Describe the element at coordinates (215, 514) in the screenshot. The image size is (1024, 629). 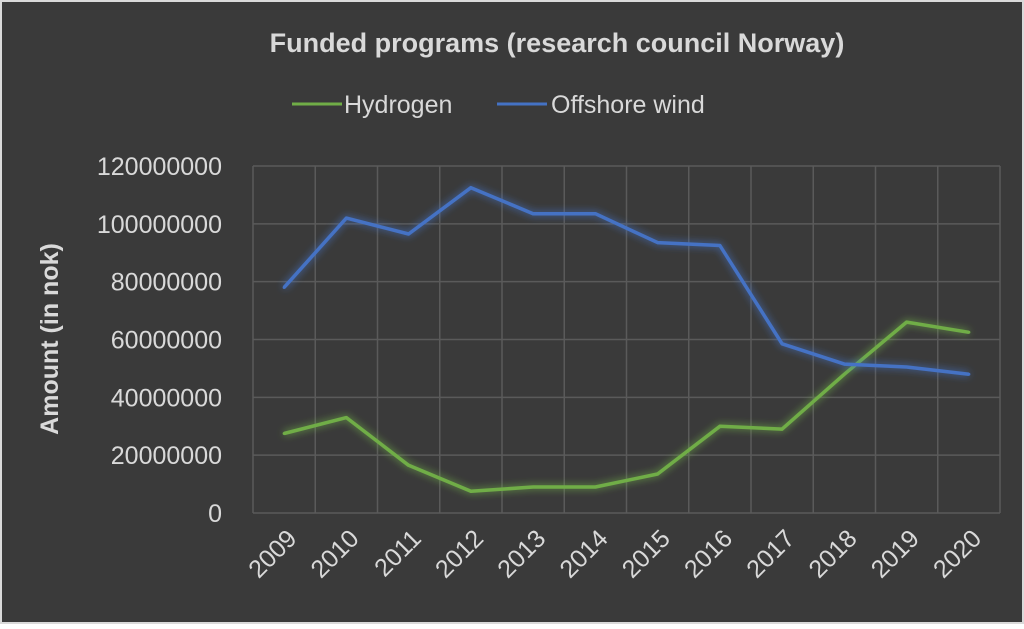
I see `y-tick-label: 0` at that location.